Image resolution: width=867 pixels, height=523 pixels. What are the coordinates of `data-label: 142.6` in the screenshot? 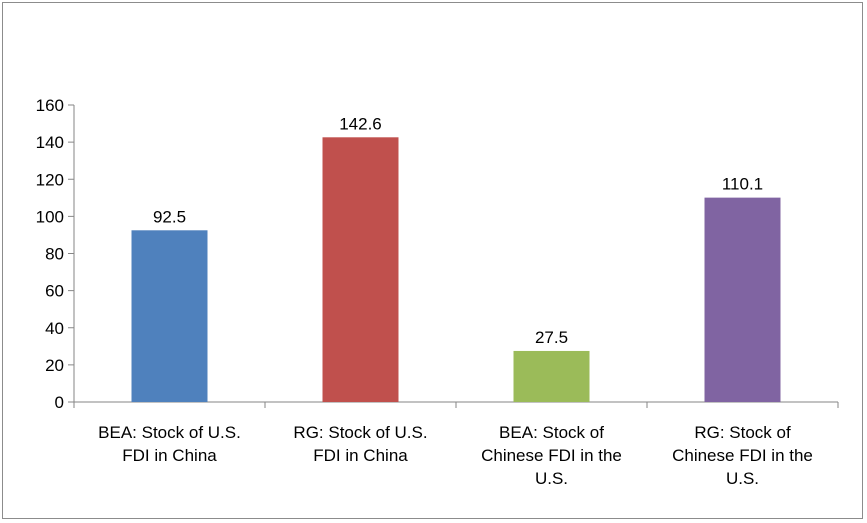 It's located at (360, 123).